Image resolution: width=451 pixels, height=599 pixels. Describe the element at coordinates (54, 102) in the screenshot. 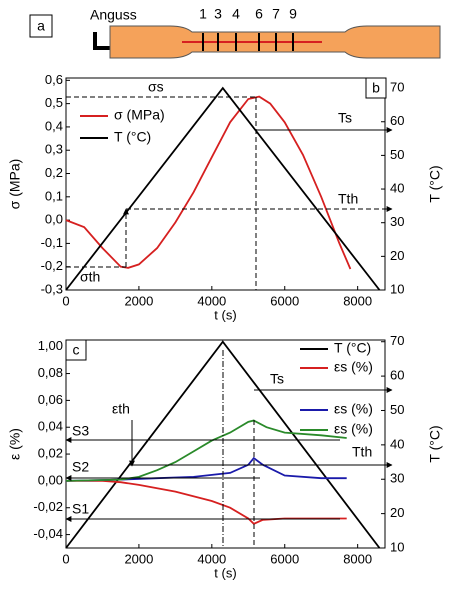

I see `y-tick-label: 0,5` at that location.